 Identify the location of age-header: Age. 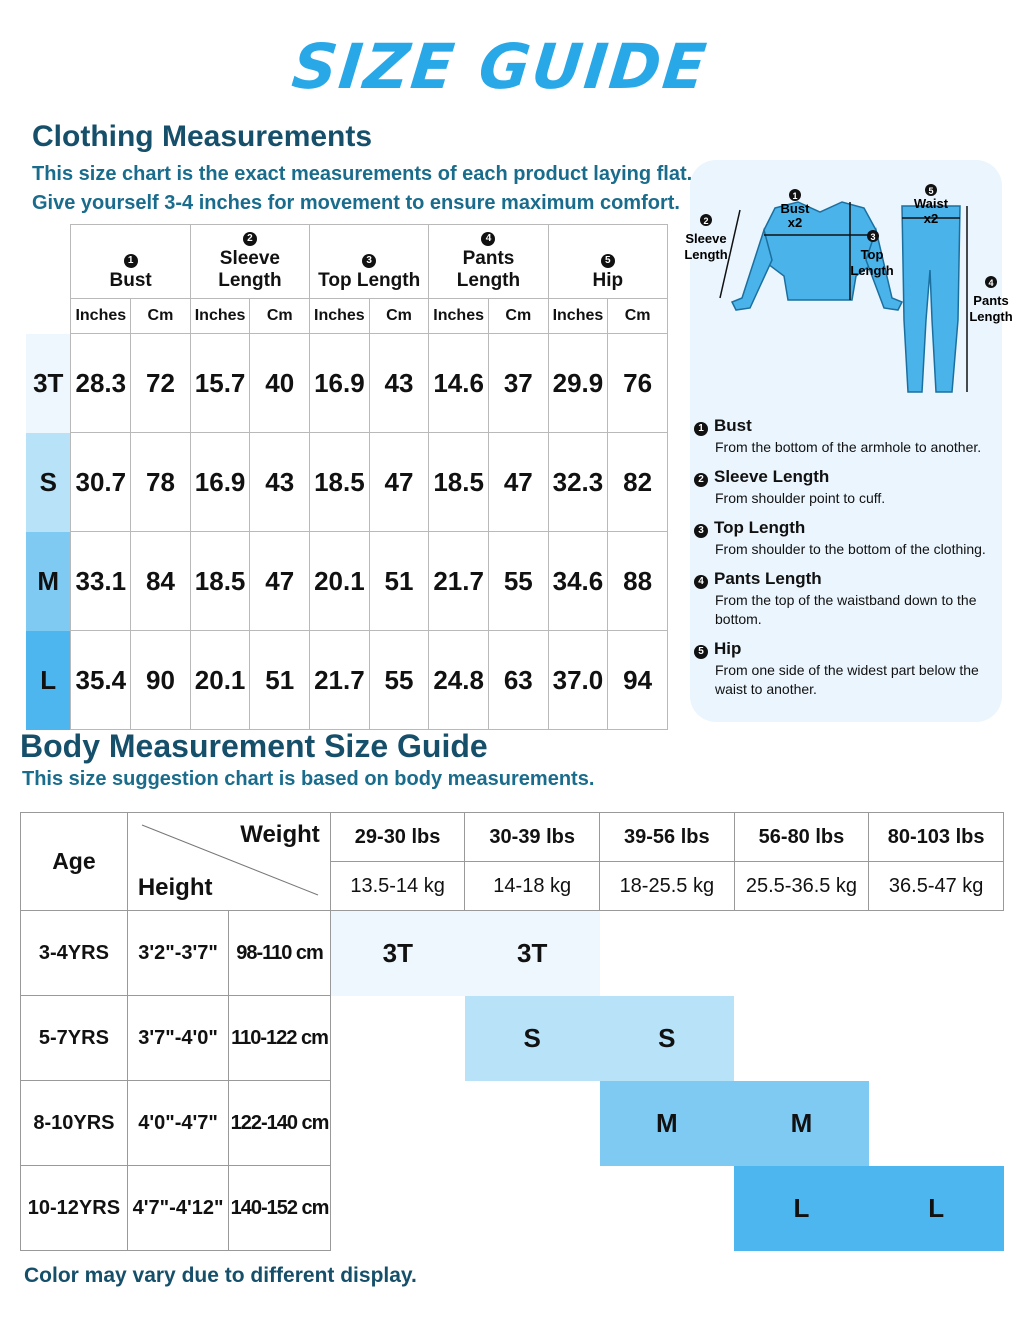
(74, 861).